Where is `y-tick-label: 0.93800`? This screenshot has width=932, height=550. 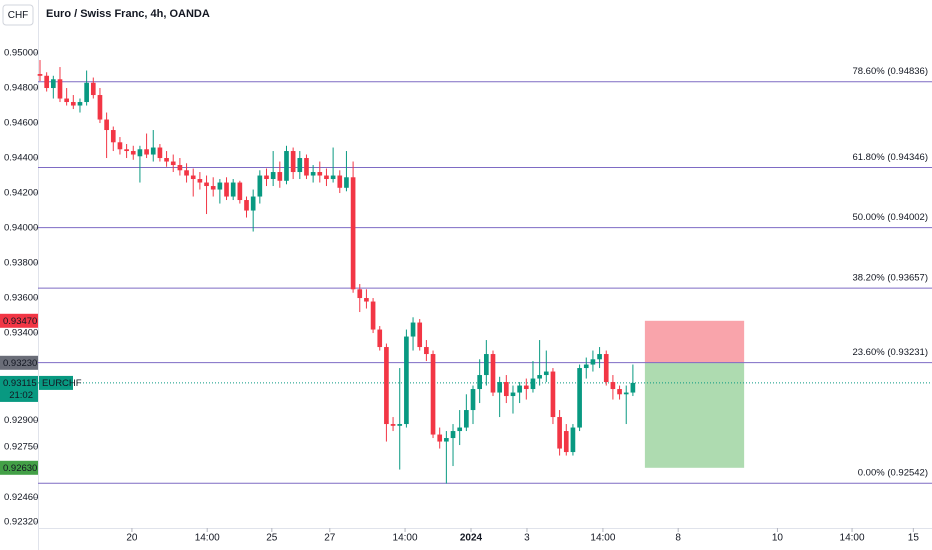
y-tick-label: 0.93800 is located at coordinates (21, 263).